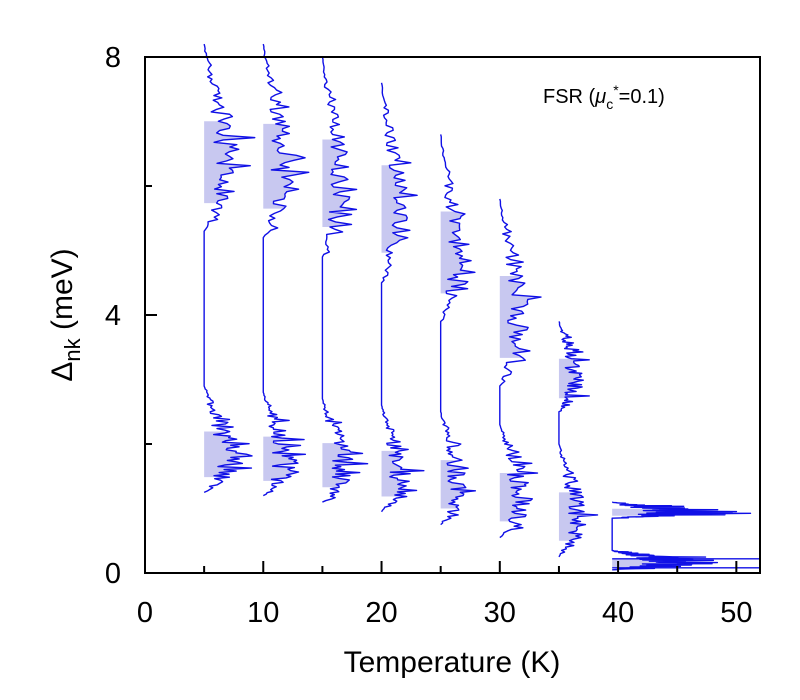 Image resolution: width=800 pixels, height=700 pixels. I want to click on trace-35K, so click(578, 439).